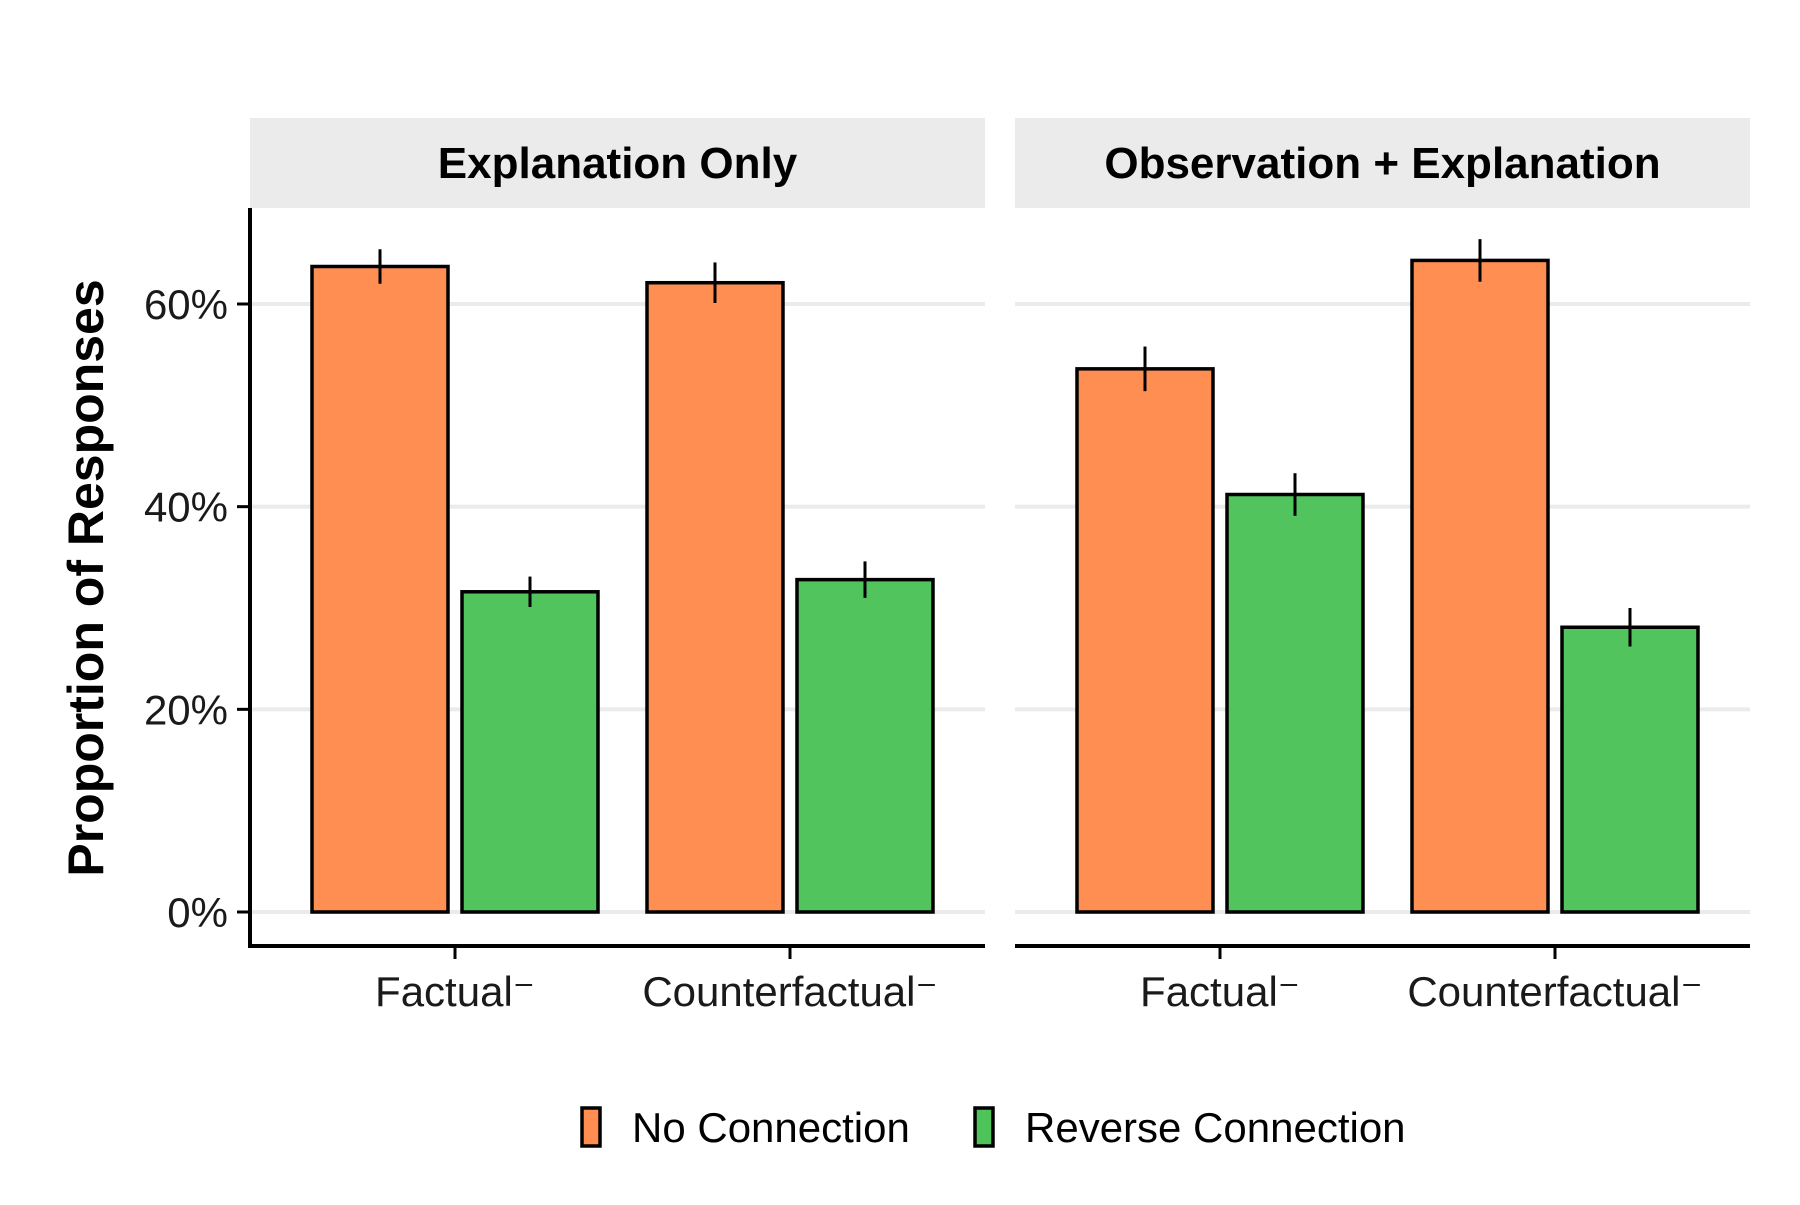 The width and height of the screenshot is (1800, 1205). I want to click on panel-title: Observation + Explanation, so click(1382, 163).